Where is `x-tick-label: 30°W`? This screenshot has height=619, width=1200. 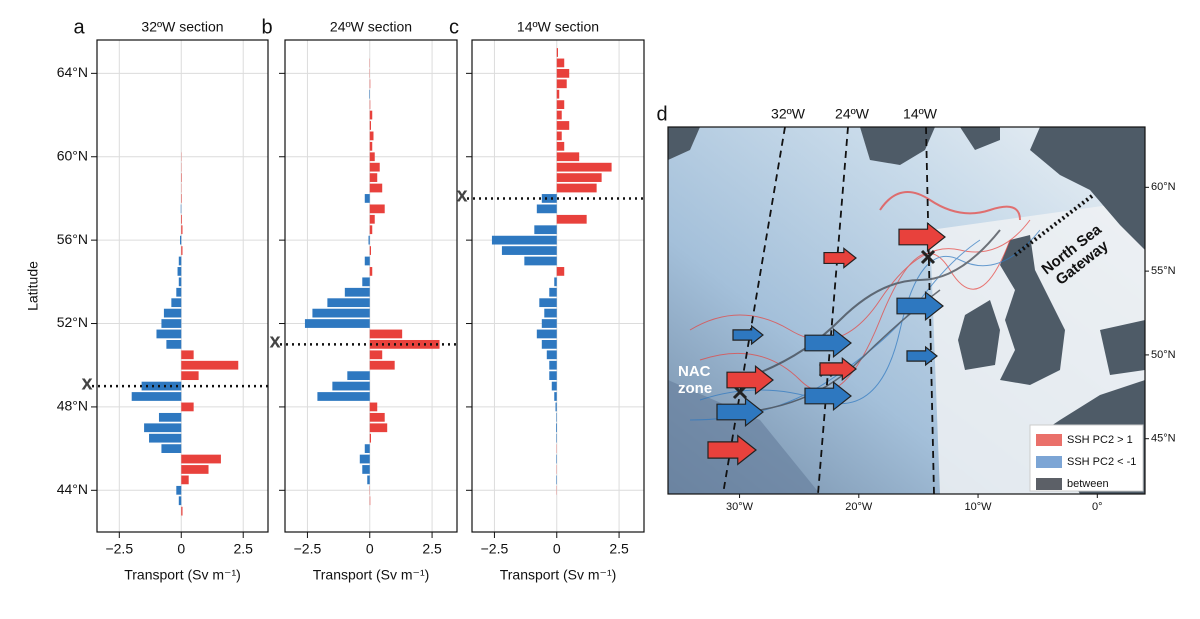
x-tick-label: 30°W is located at coordinates (740, 507).